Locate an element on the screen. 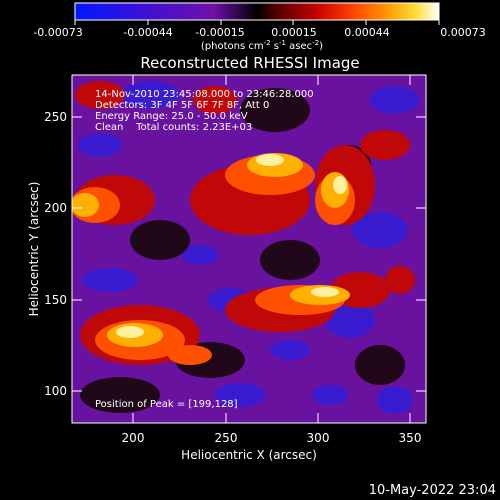 This screenshot has width=500, height=500. y-tick-label: 150 is located at coordinates (55, 300).